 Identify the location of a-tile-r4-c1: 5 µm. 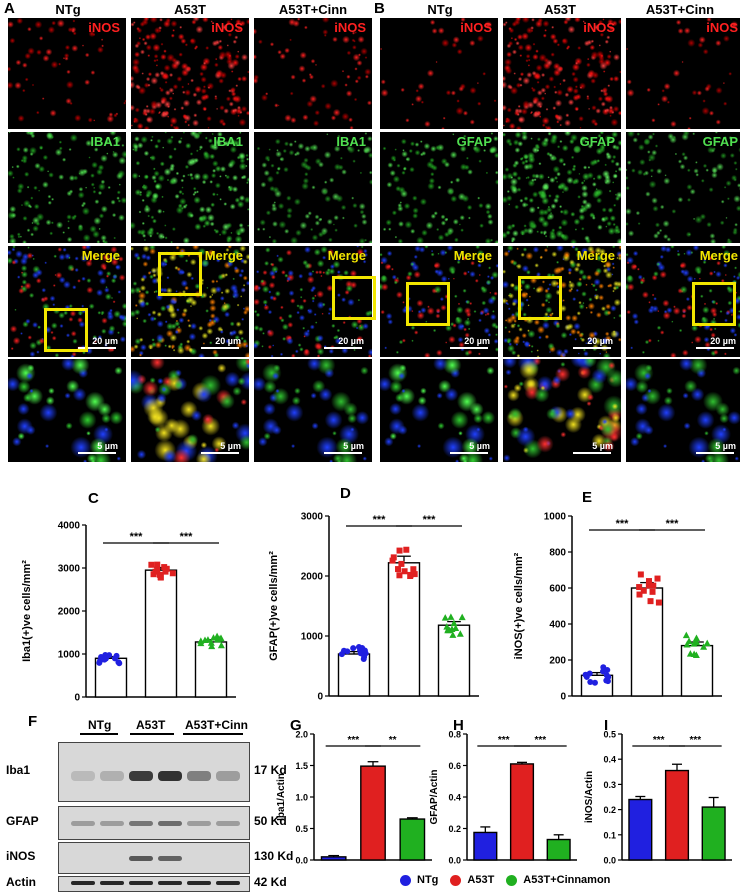
(67, 410).